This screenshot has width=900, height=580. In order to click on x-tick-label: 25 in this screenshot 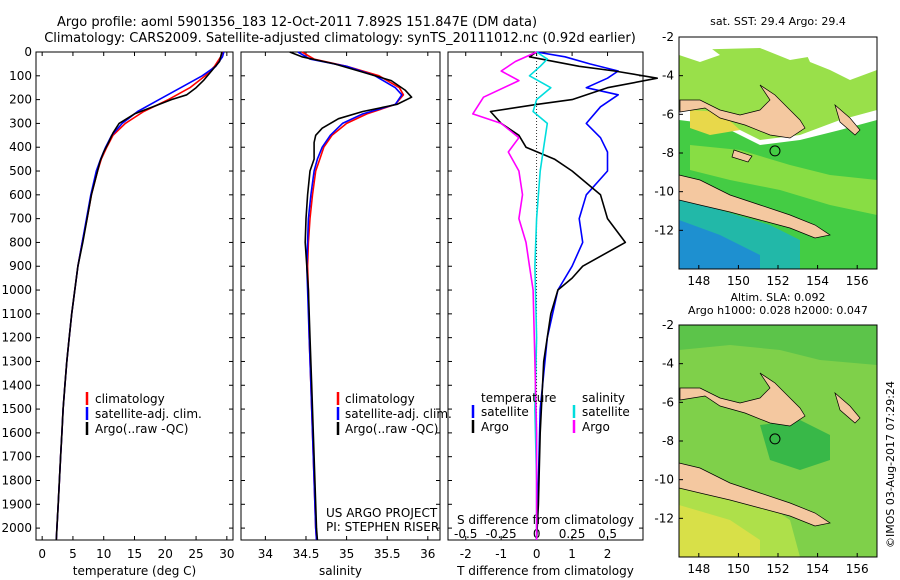, I will do `click(195, 554)`.